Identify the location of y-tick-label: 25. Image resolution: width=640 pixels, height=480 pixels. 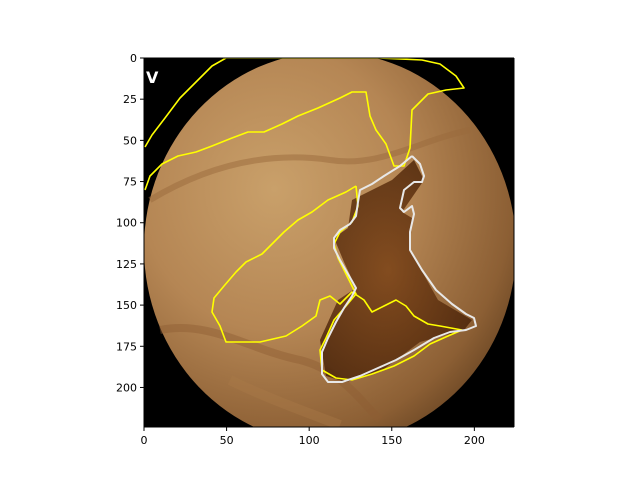
(130, 99).